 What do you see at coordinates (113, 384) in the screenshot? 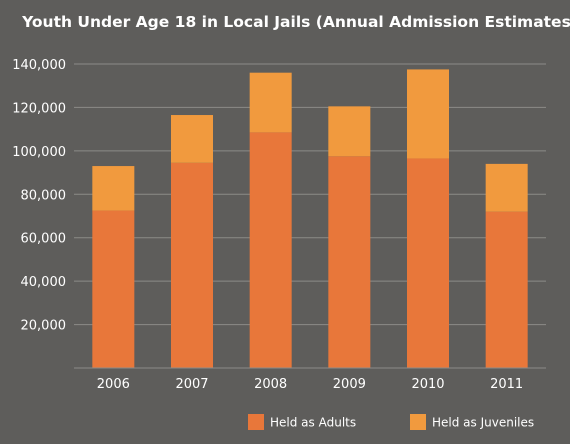
I see `x-tick-label: 2006` at bounding box center [113, 384].